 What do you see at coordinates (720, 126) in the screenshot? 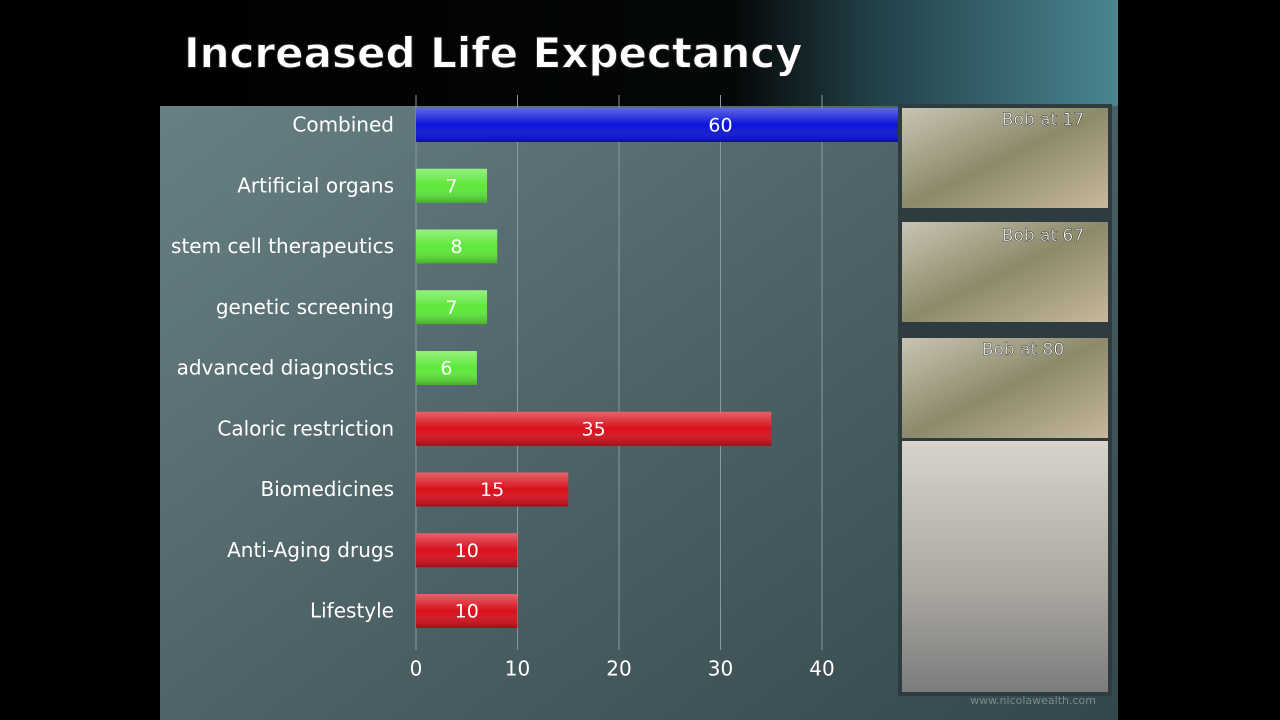
I see `bar-label: 60` at bounding box center [720, 126].